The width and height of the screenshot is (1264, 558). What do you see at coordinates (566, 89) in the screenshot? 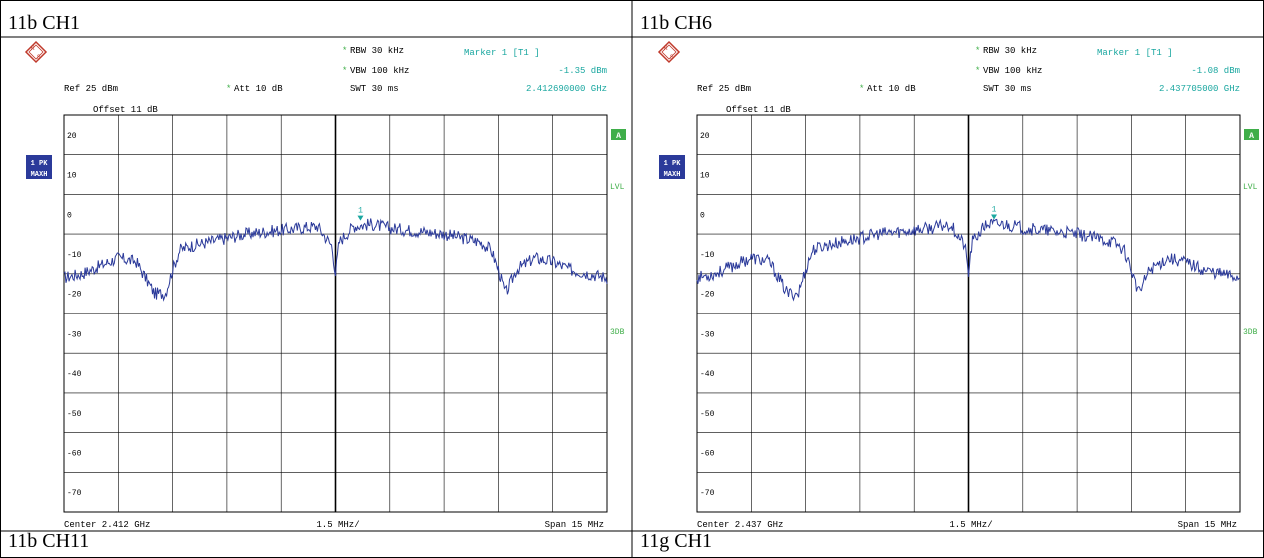
I see `marker-frequency: 2.412690000 GHz` at bounding box center [566, 89].